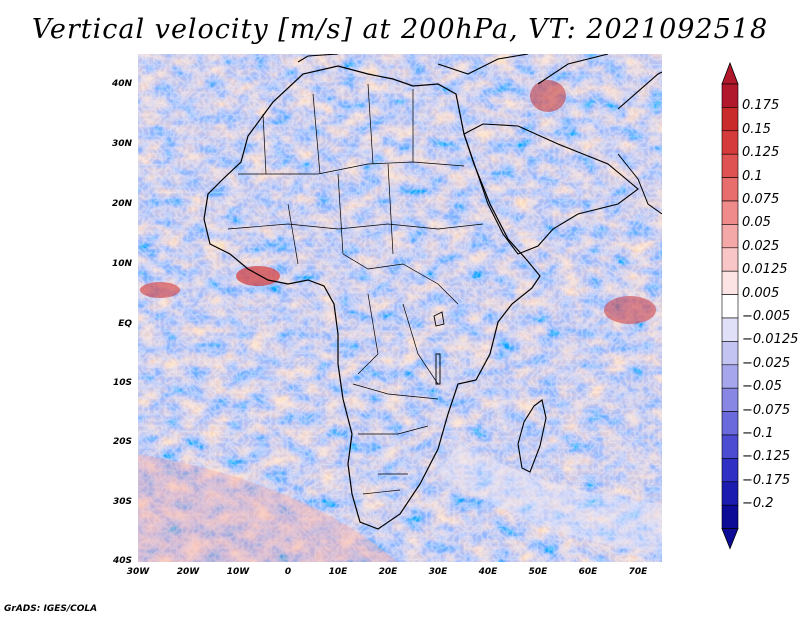 This screenshot has height=618, width=800. What do you see at coordinates (761, 153) in the screenshot?
I see `colorbar-level-label: 0.125` at bounding box center [761, 153].